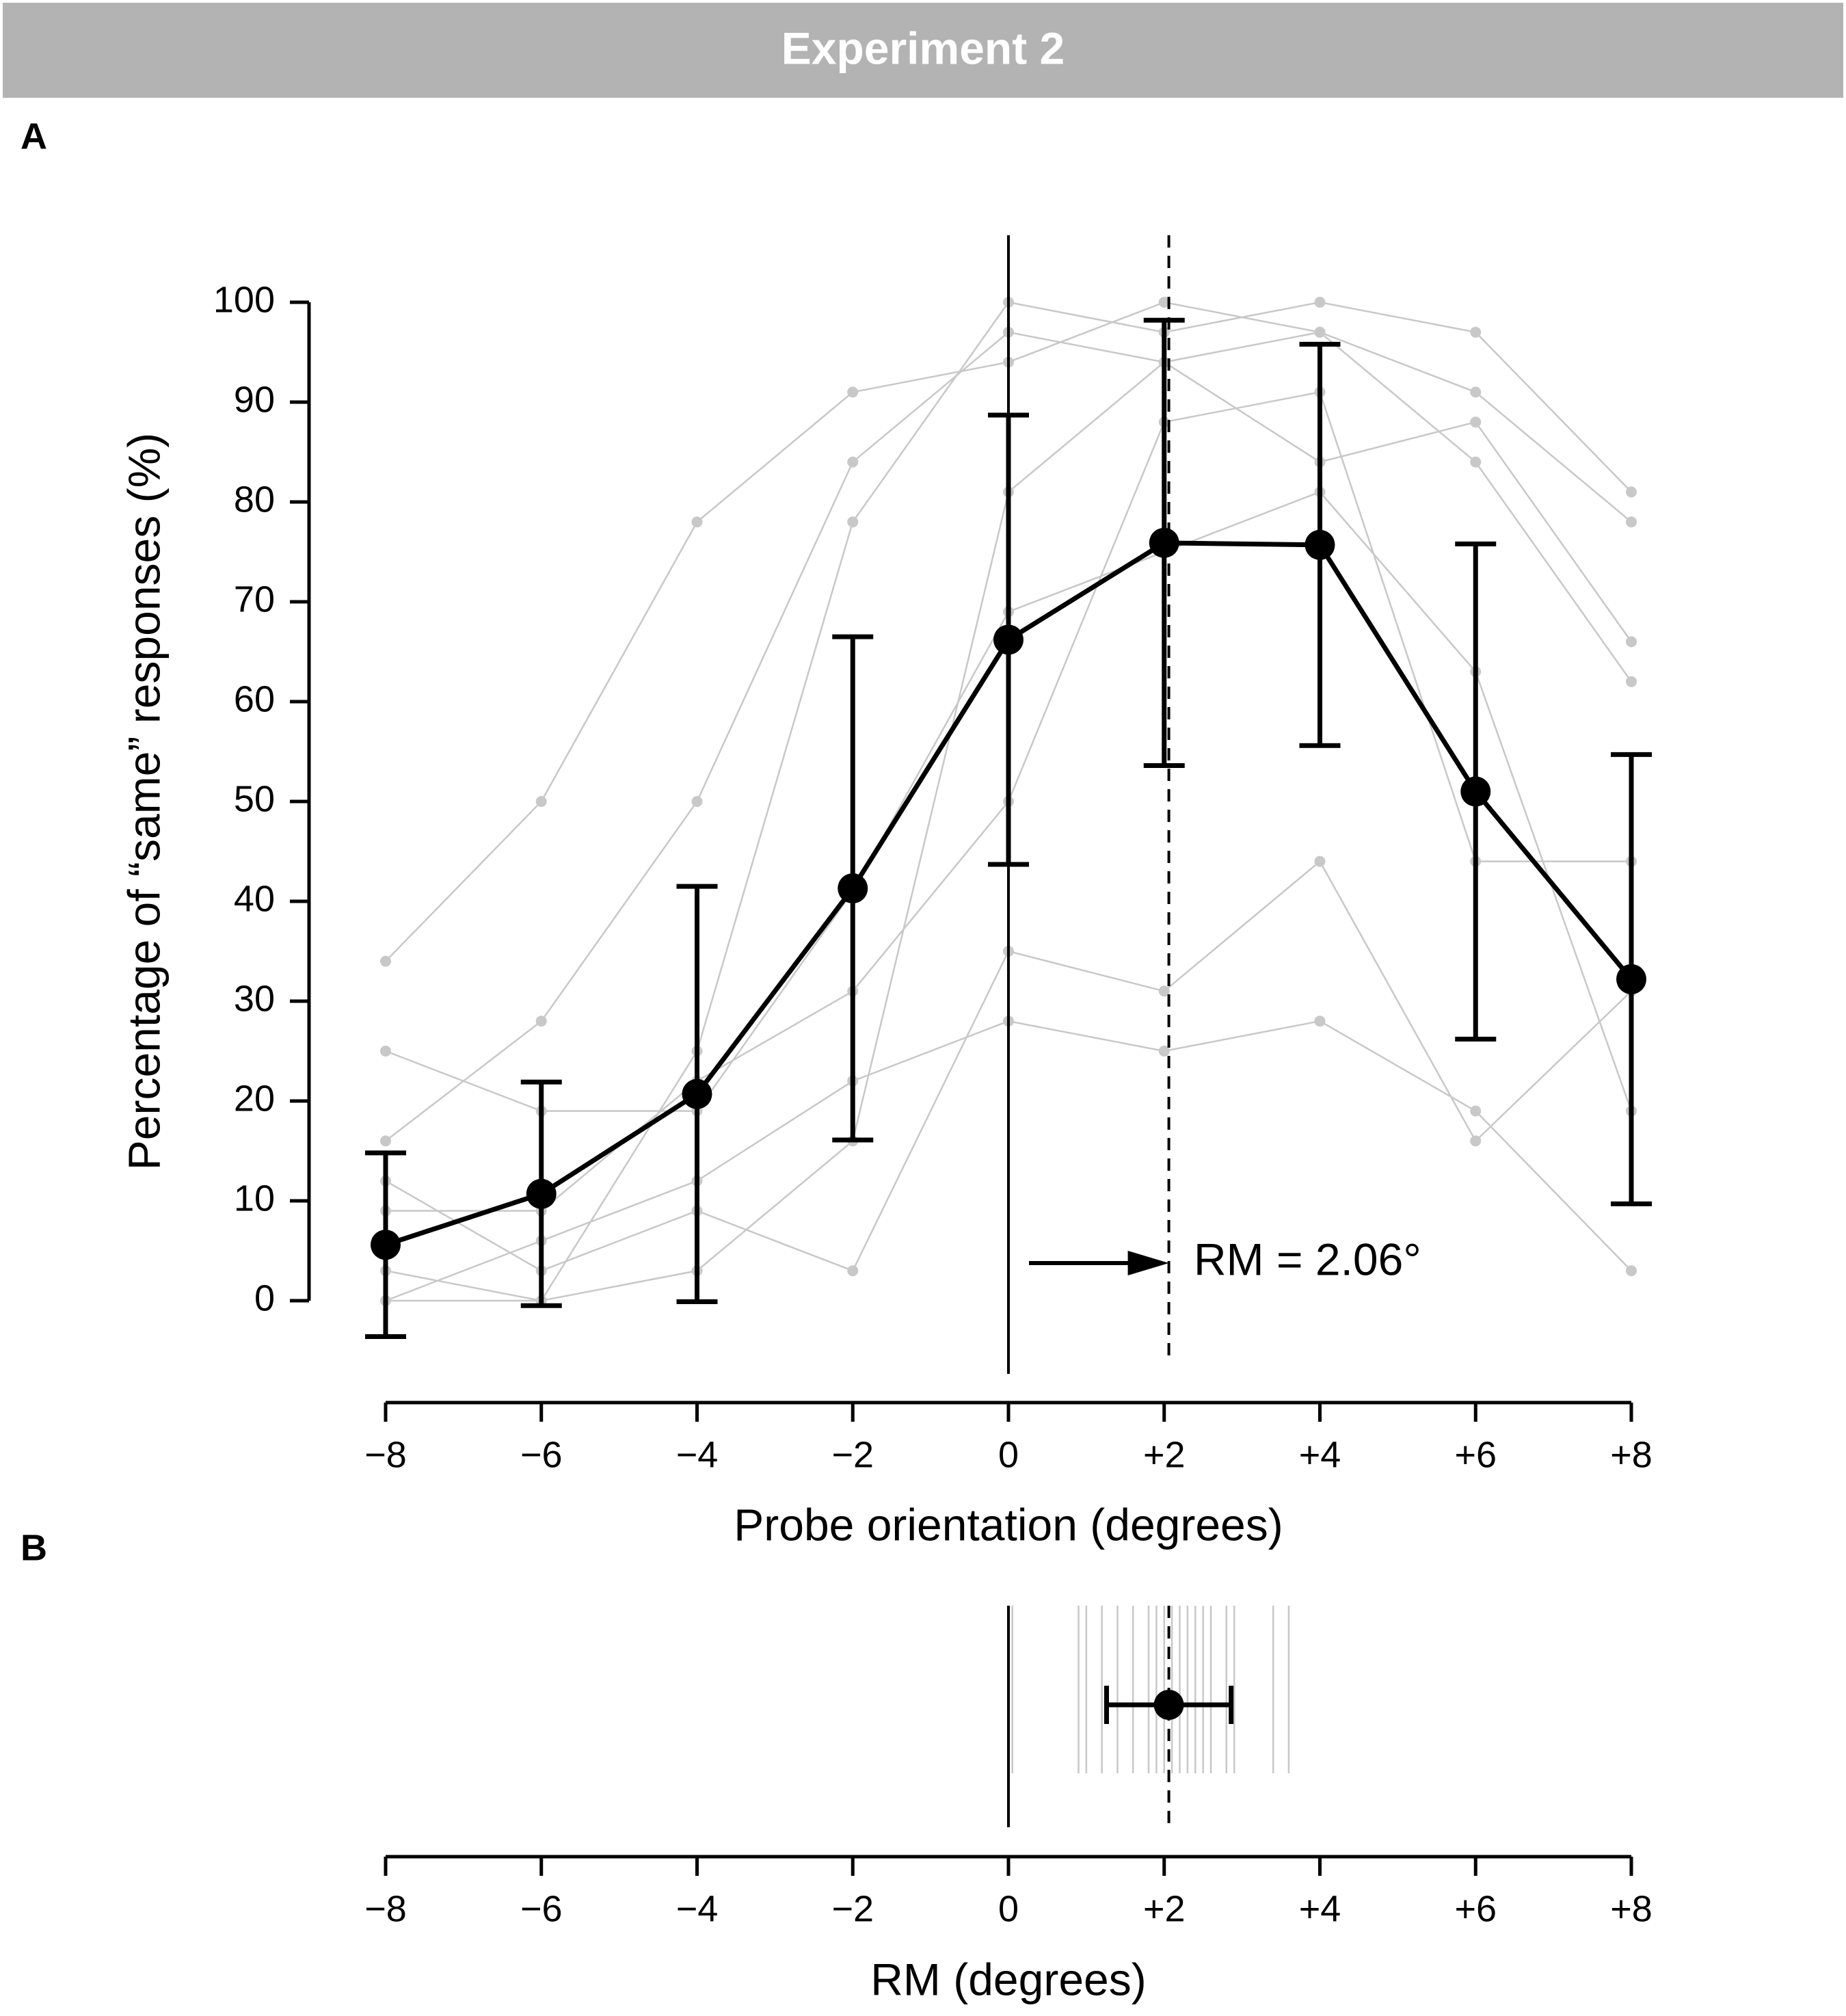 The width and height of the screenshot is (1846, 2016). Describe the element at coordinates (1008, 1524) in the screenshot. I see `x-axis-label: Probe orientation (degrees)` at that location.